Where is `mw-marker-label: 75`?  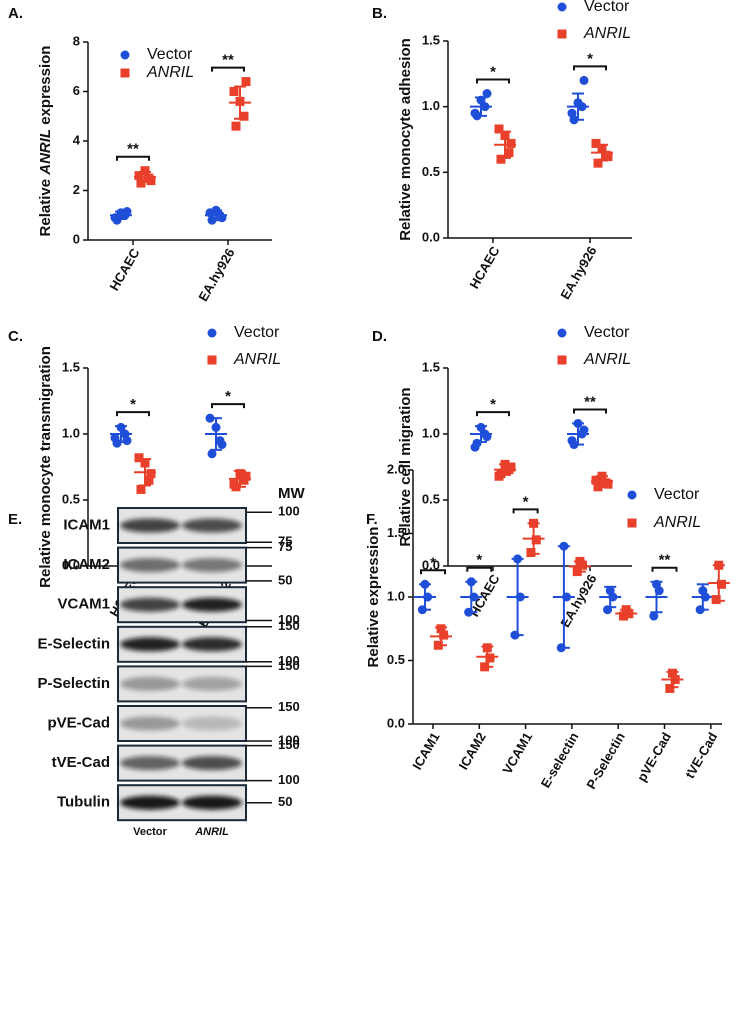
mw-marker-label: 75 is located at coordinates (285, 546).